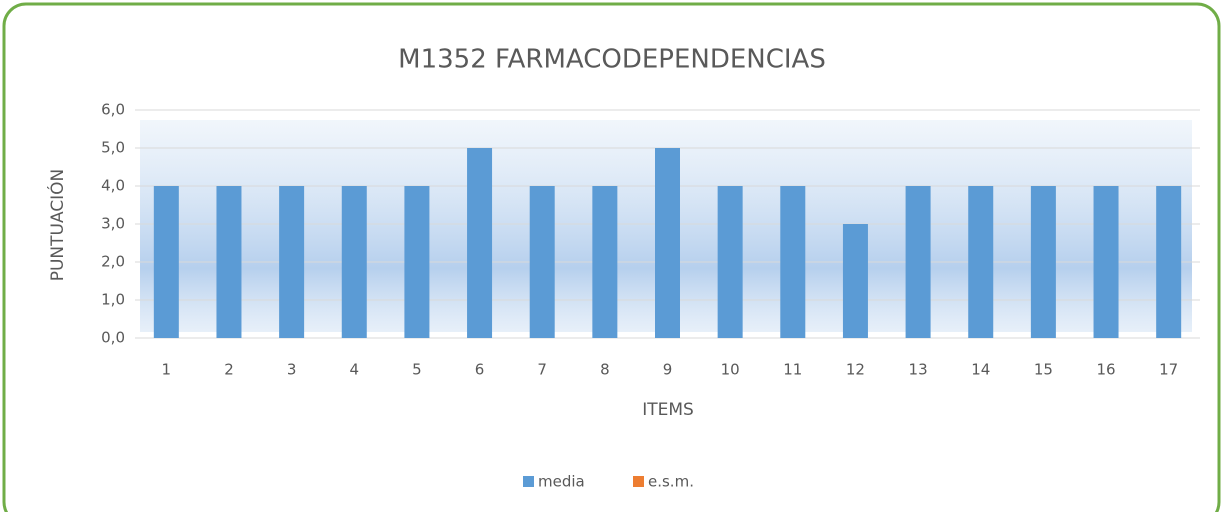 The width and height of the screenshot is (1223, 512). I want to click on x-tick-label: 11, so click(792, 370).